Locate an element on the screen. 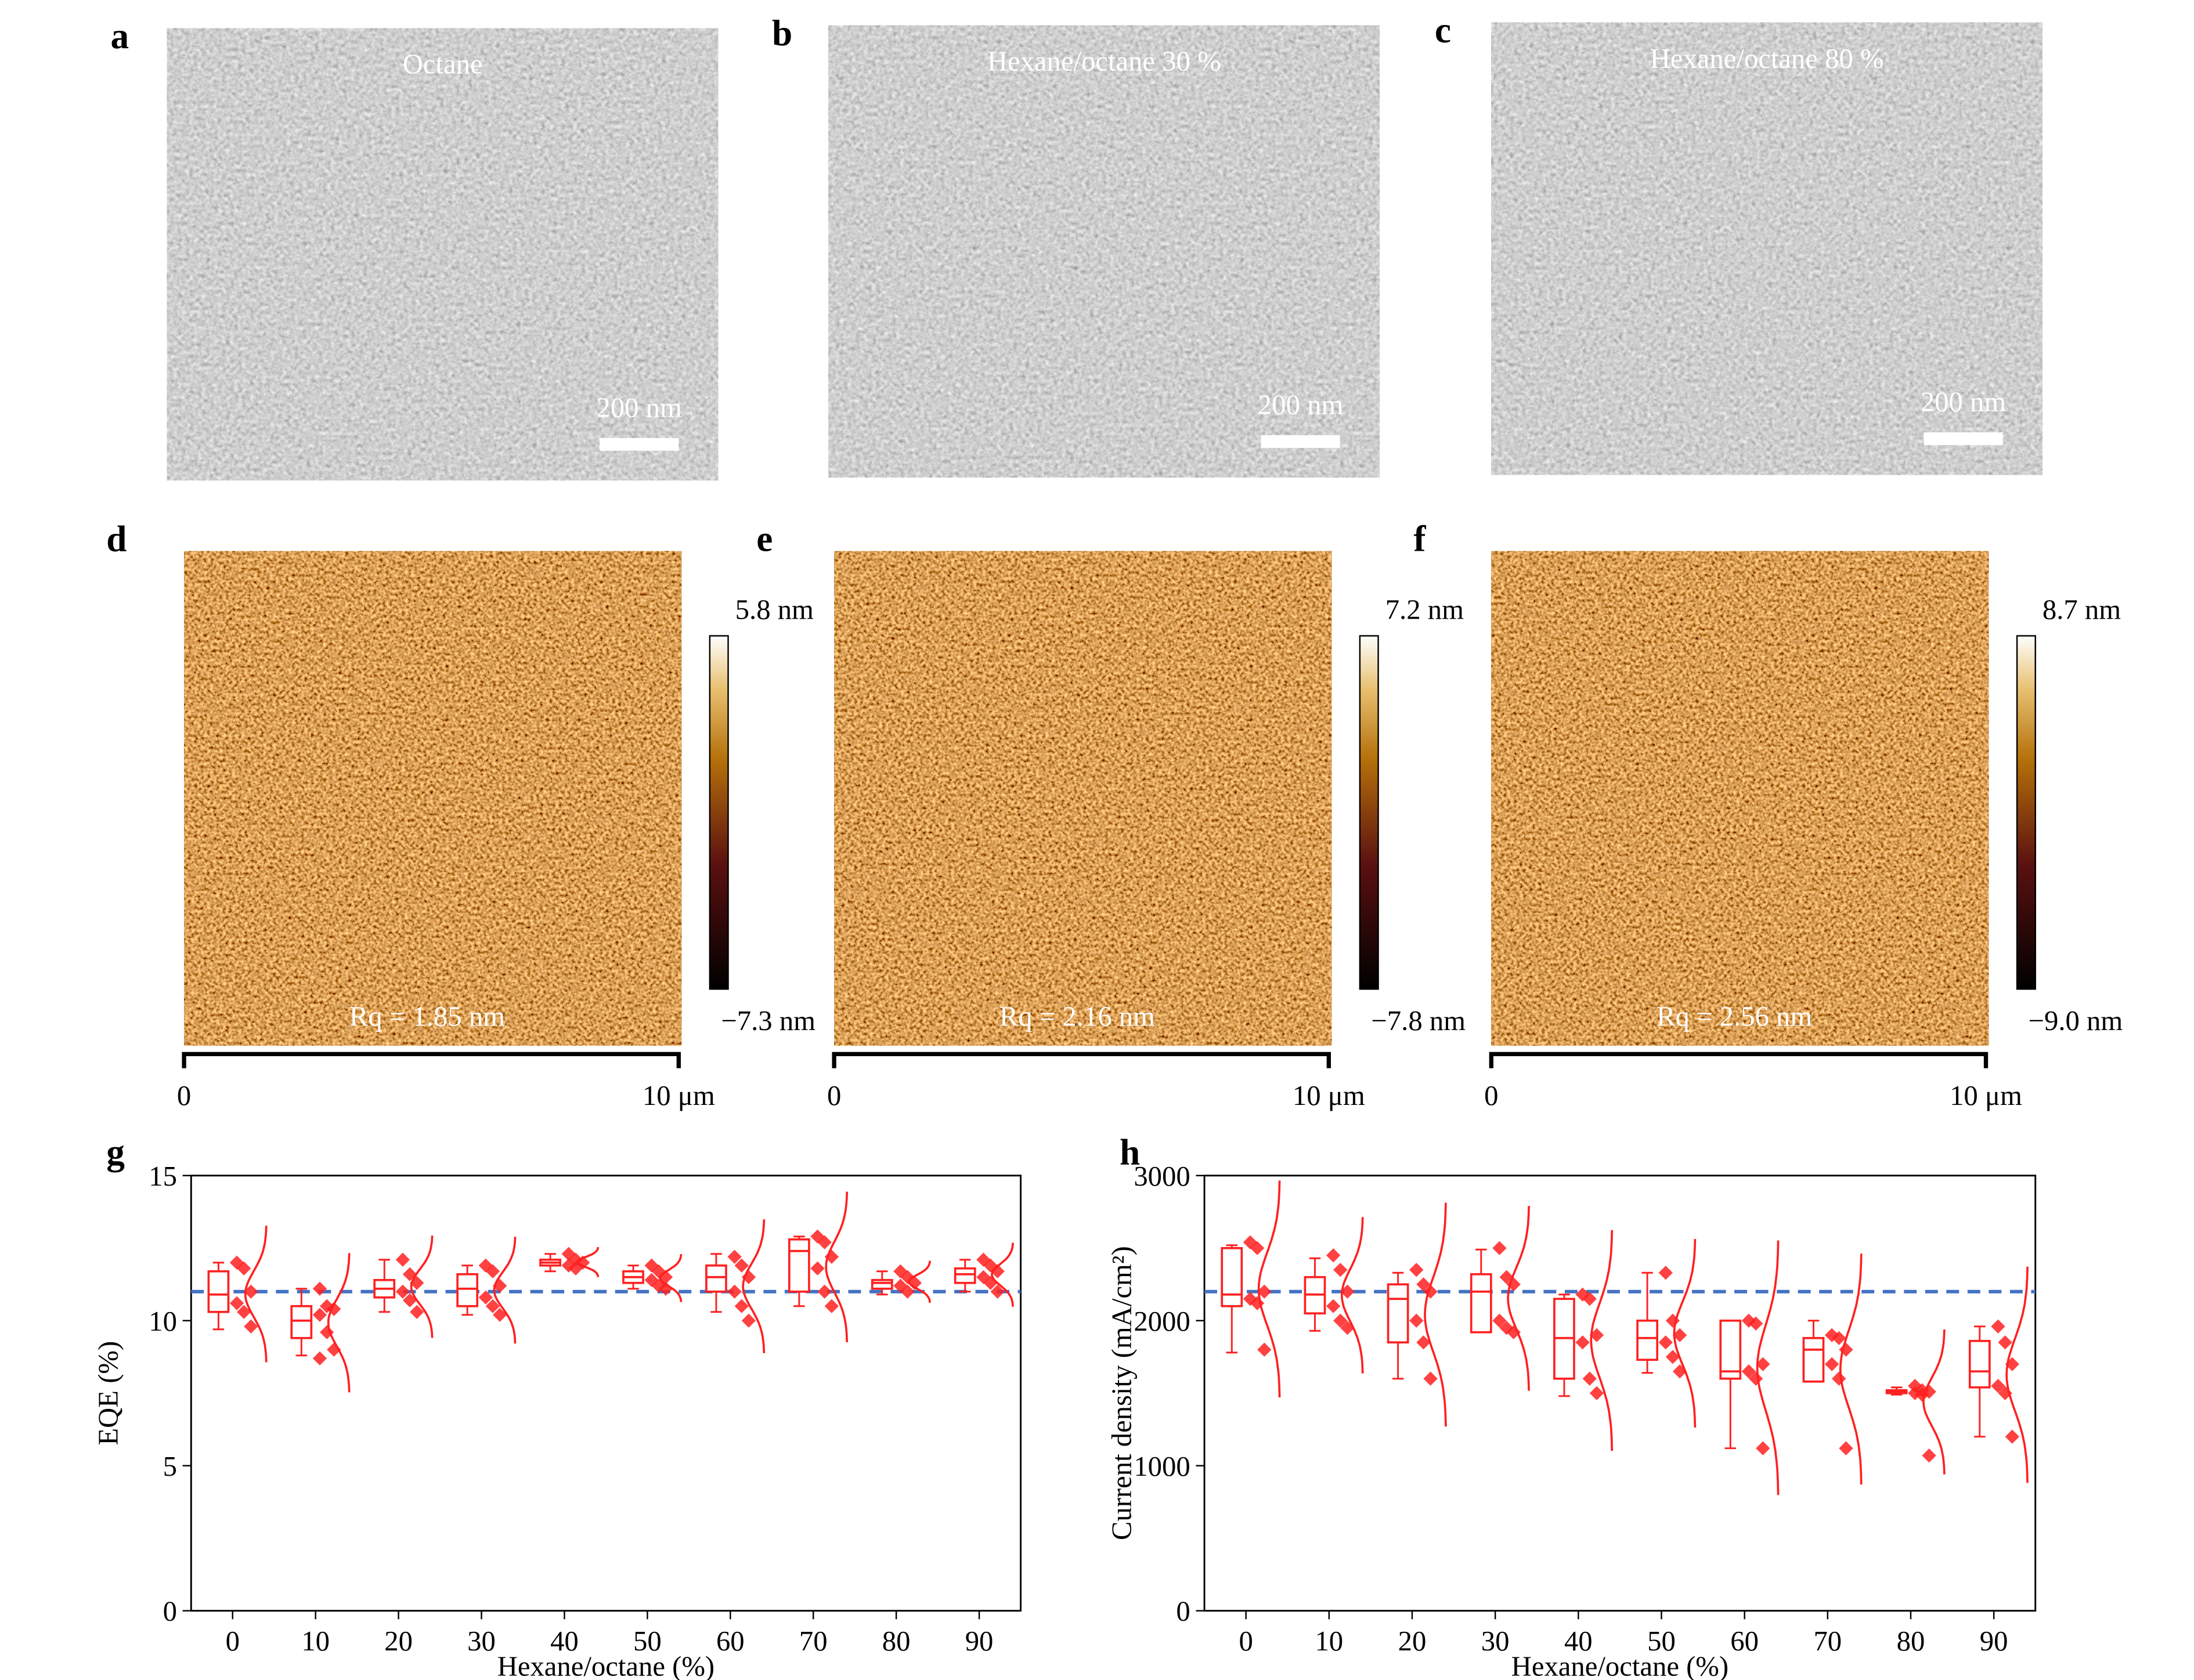 The height and width of the screenshot is (1680, 2194). x-tick-label: 0 is located at coordinates (233, 1641).